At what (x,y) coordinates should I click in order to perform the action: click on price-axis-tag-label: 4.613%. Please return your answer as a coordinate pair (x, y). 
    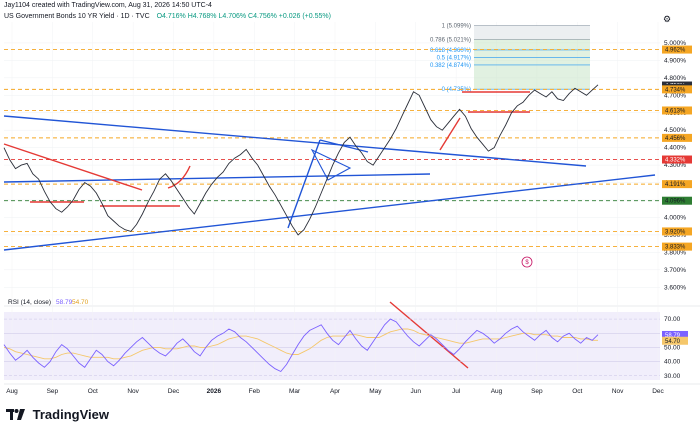
    Looking at the image, I should click on (675, 111).